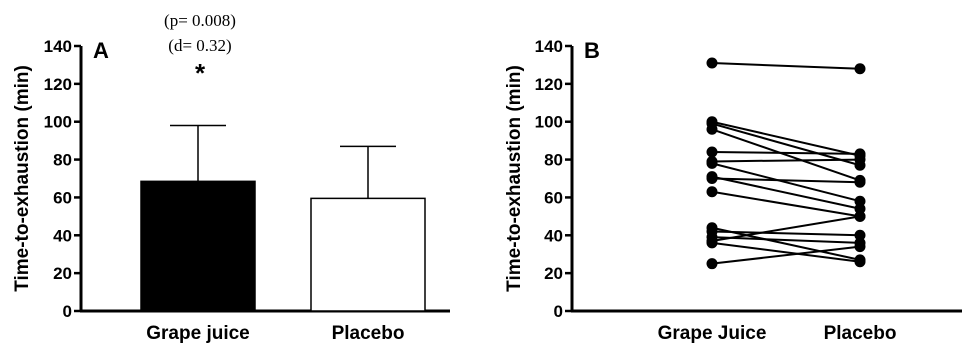  I want to click on annotation-p-value: (p= 0.008), so click(200, 20).